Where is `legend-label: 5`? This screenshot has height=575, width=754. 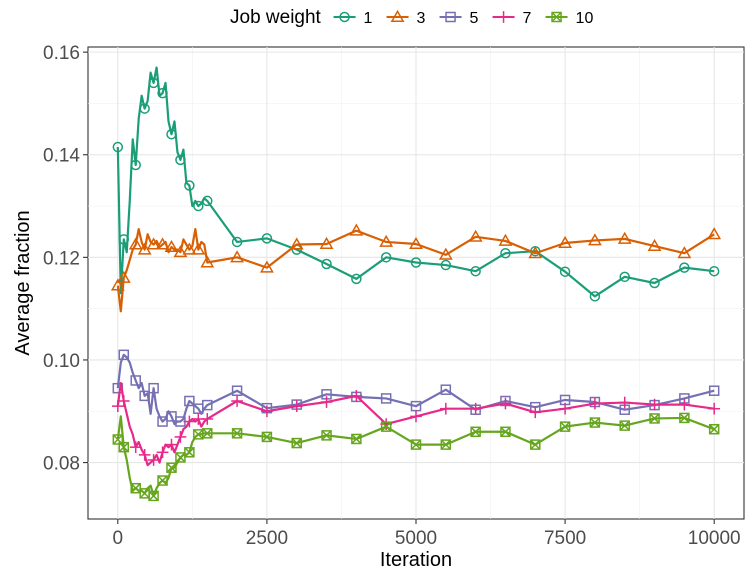 legend-label: 5 is located at coordinates (474, 18).